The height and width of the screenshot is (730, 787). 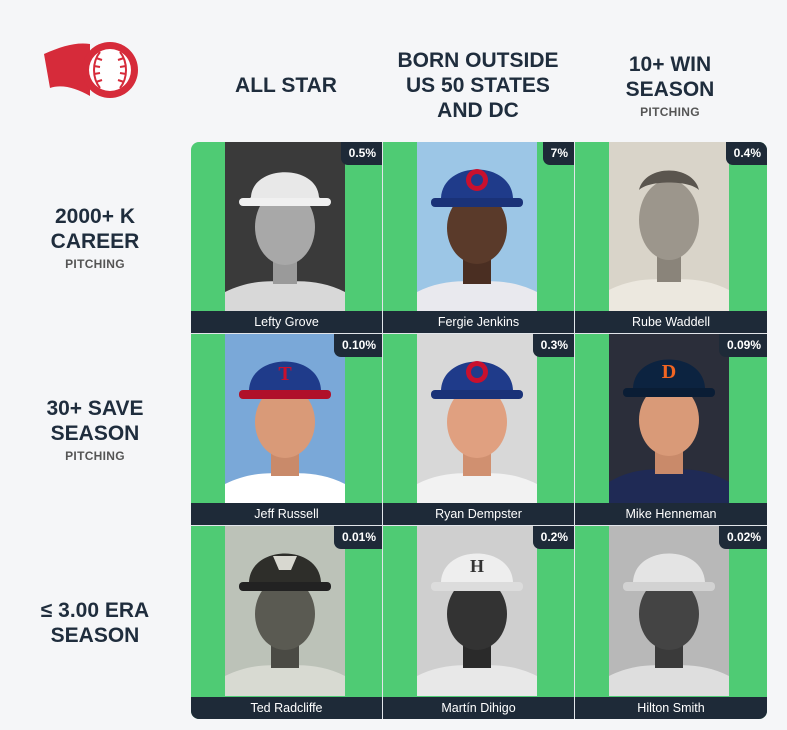 What do you see at coordinates (478, 322) in the screenshot?
I see `player-name-label: Fergie Jenkins` at bounding box center [478, 322].